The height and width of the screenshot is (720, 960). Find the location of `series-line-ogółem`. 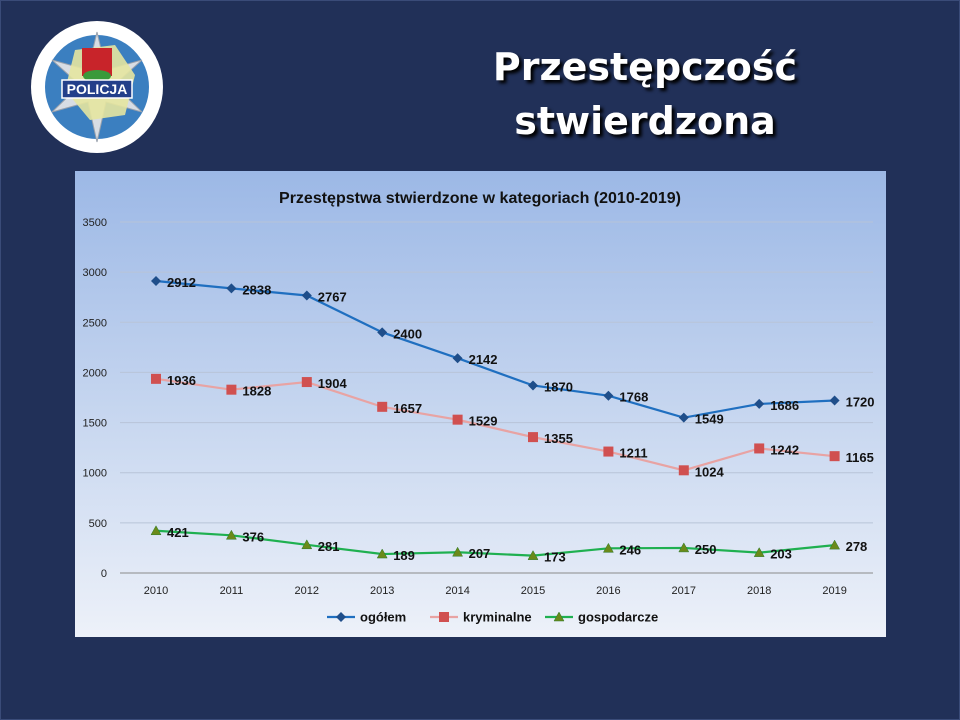

series-line-ogółem is located at coordinates (495, 349).